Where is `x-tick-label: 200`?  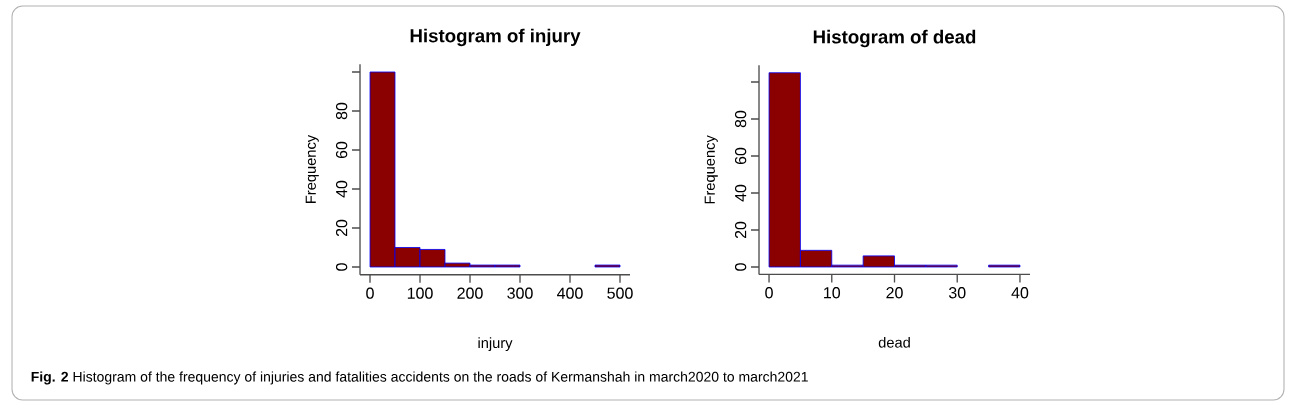
x-tick-label: 200 is located at coordinates (470, 293).